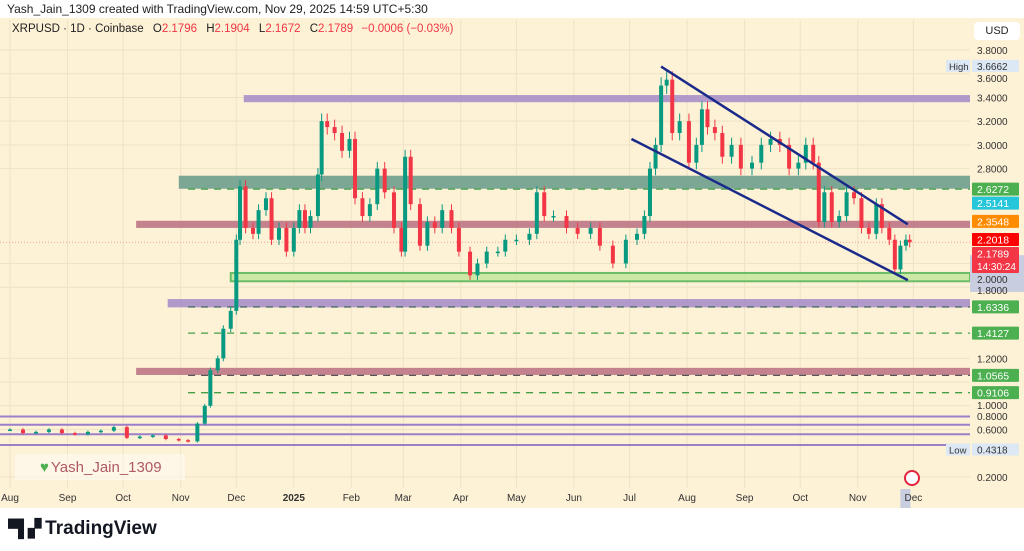 The height and width of the screenshot is (551, 1024). Describe the element at coordinates (997, 31) in the screenshot. I see `currency-button: USD` at that location.